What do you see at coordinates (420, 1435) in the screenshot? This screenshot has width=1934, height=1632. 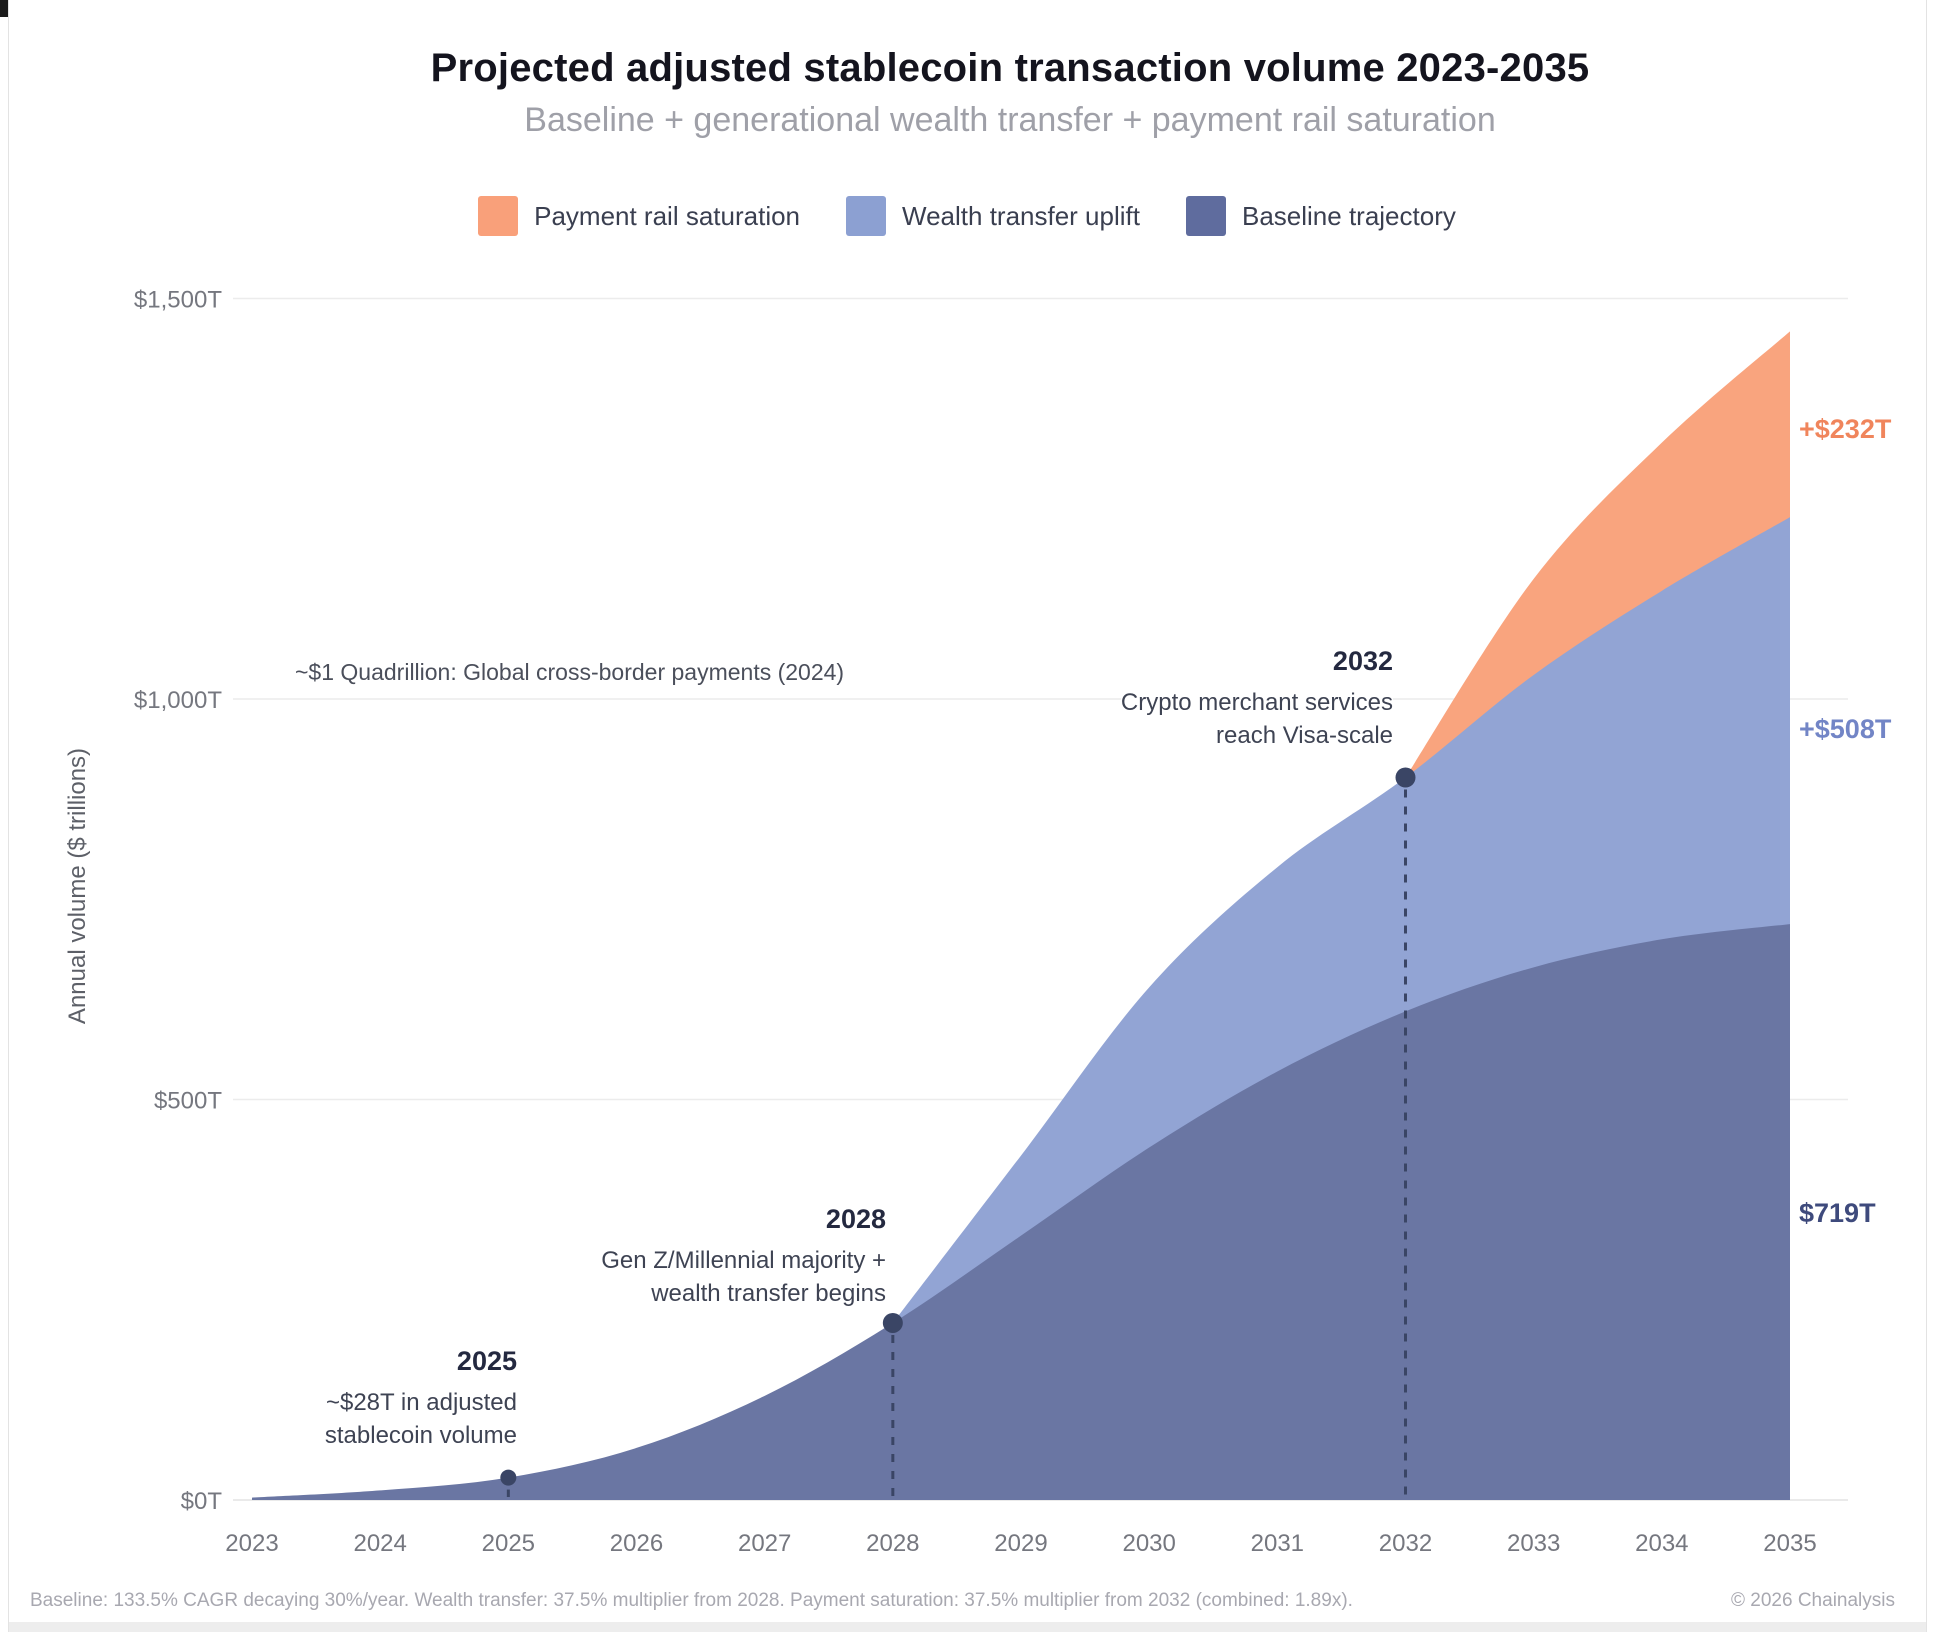 I see `annotation-line: stablecoin volume` at bounding box center [420, 1435].